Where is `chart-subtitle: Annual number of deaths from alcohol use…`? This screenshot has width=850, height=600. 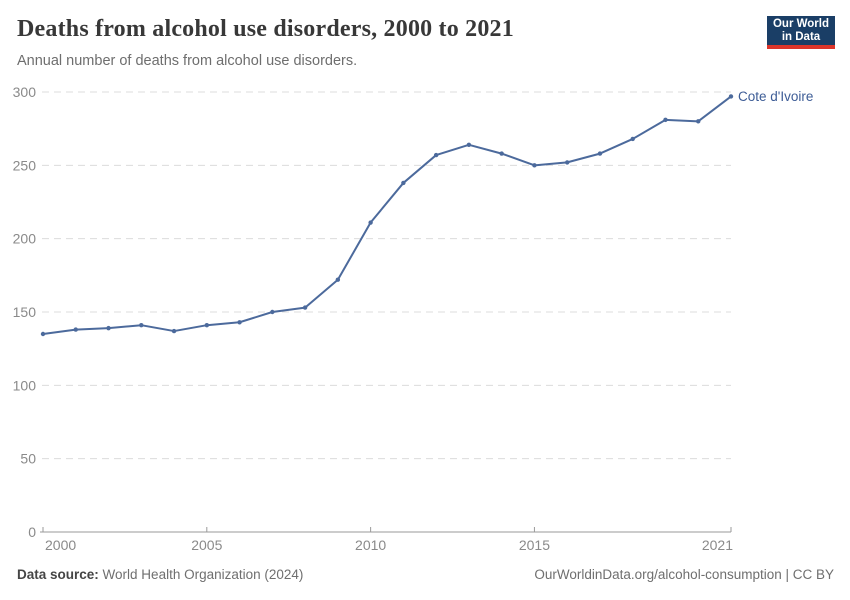
chart-subtitle: Annual number of deaths from alcohol use… is located at coordinates (187, 61).